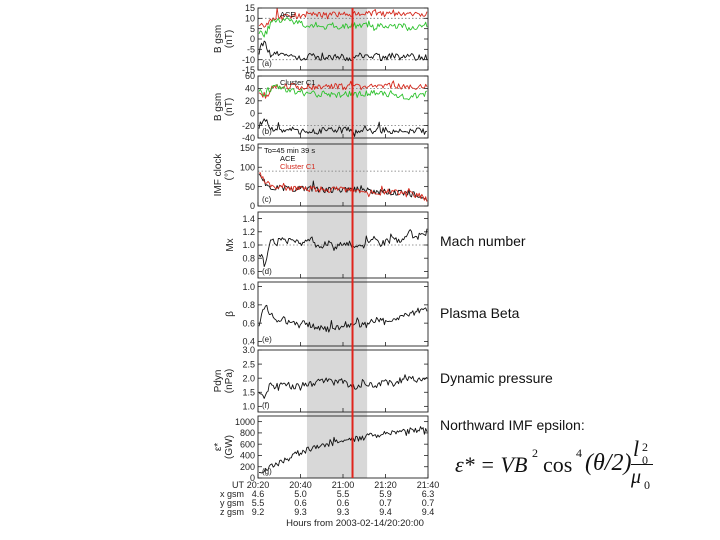 The width and height of the screenshot is (720, 540). Describe the element at coordinates (248, 138) in the screenshot. I see `panel-2-ytick-label-5: -40` at that location.